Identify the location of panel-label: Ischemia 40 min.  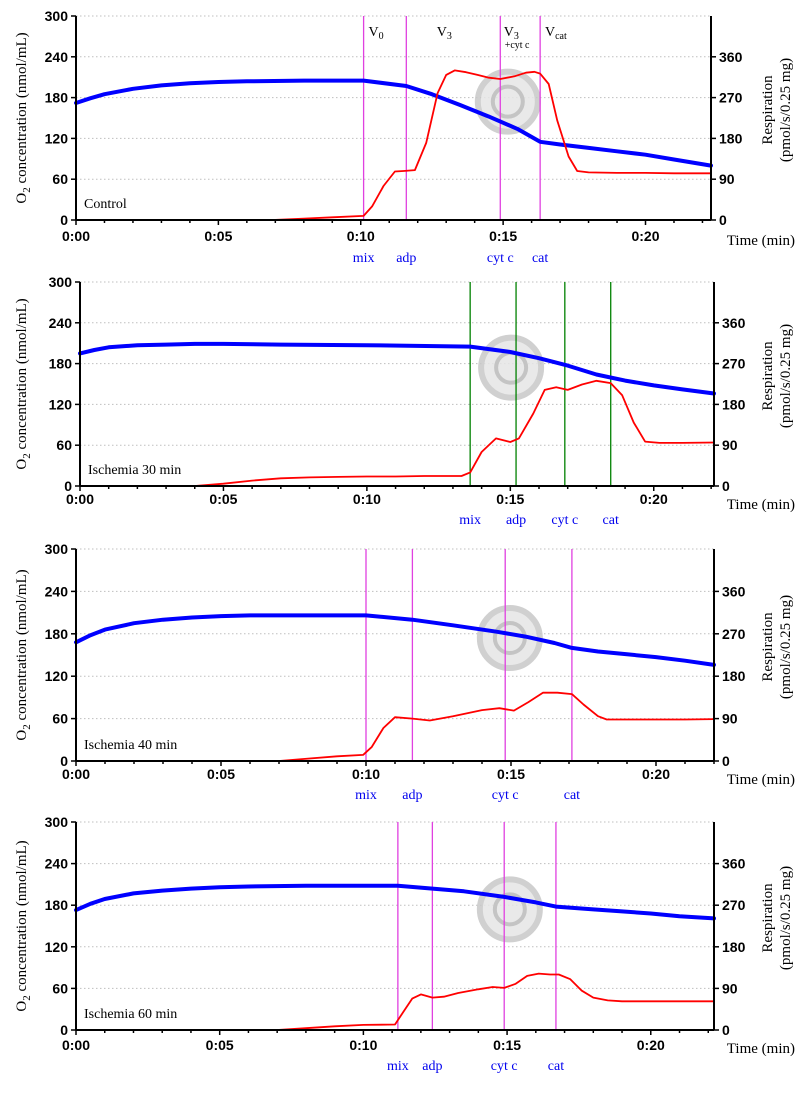
(130, 745).